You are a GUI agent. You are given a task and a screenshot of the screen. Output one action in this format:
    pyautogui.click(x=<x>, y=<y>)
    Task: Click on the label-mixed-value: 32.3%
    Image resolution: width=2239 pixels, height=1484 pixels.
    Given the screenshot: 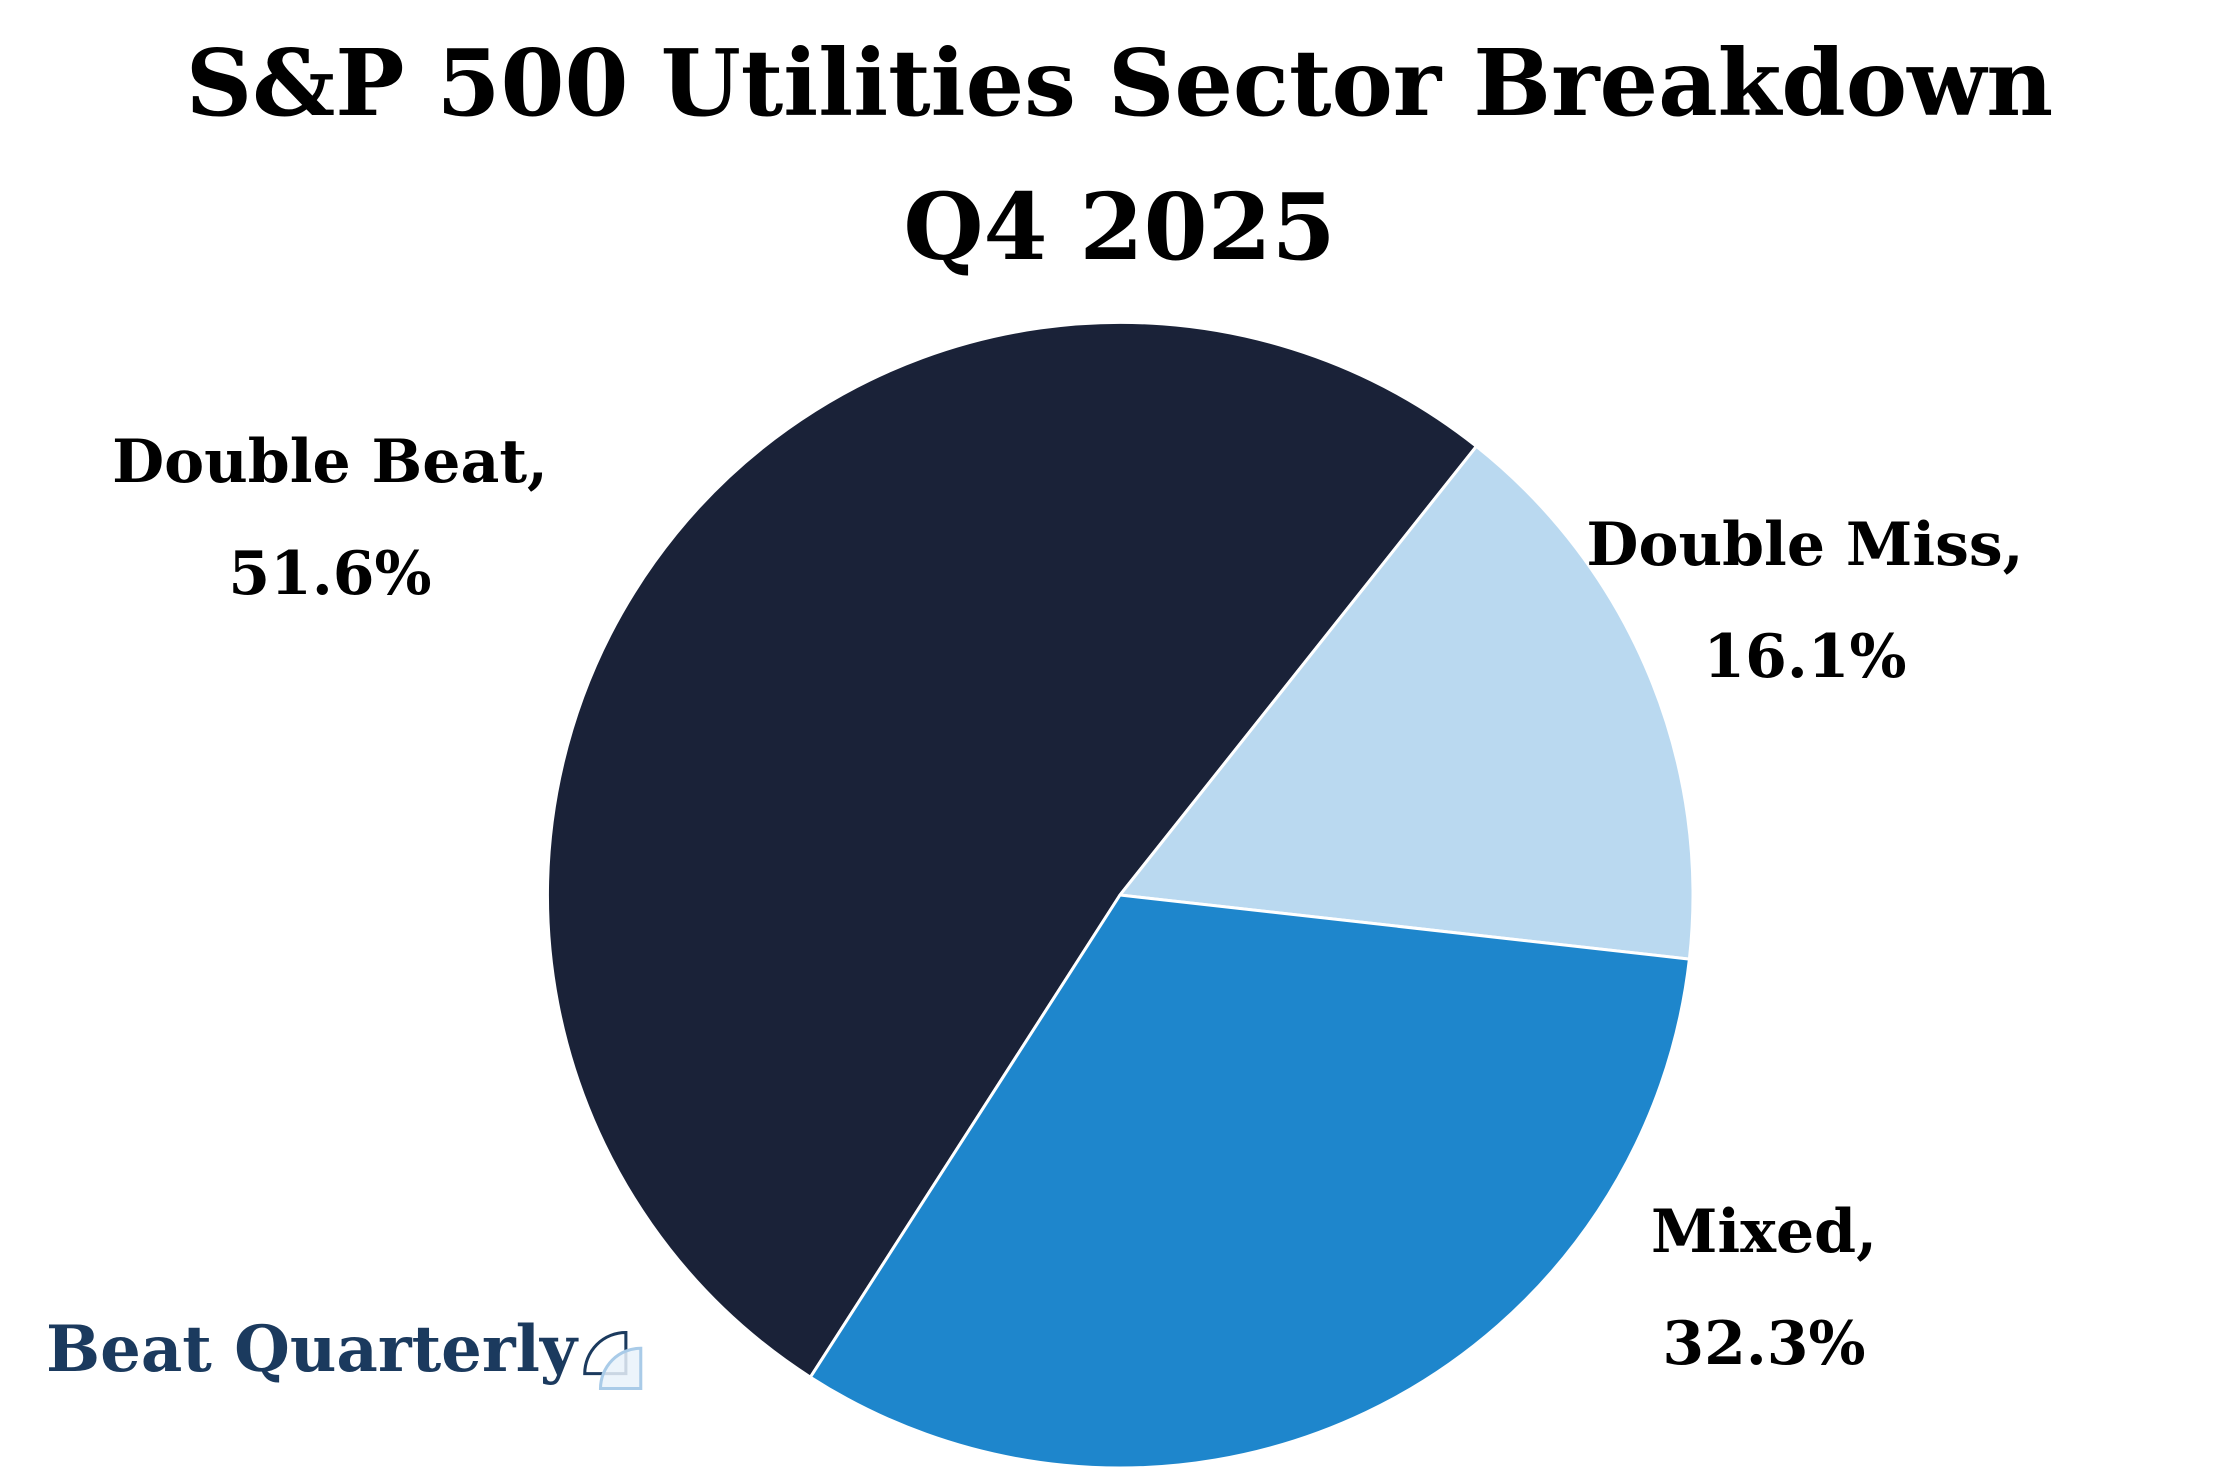 What is the action you would take?
    pyautogui.click(x=1764, y=1344)
    